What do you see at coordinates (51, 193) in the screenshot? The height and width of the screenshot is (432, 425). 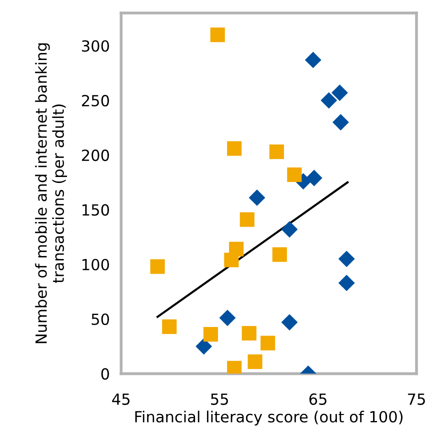 I see `y-axis-title: Number of mobile and internet banking transactions (per adult)` at bounding box center [51, 193].